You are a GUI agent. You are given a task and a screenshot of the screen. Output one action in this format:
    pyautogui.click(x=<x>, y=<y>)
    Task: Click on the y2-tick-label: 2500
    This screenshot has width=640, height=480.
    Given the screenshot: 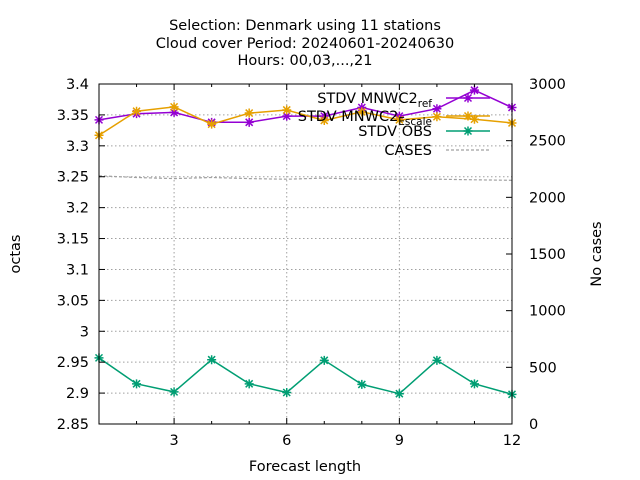 What is the action you would take?
    pyautogui.click(x=547, y=142)
    